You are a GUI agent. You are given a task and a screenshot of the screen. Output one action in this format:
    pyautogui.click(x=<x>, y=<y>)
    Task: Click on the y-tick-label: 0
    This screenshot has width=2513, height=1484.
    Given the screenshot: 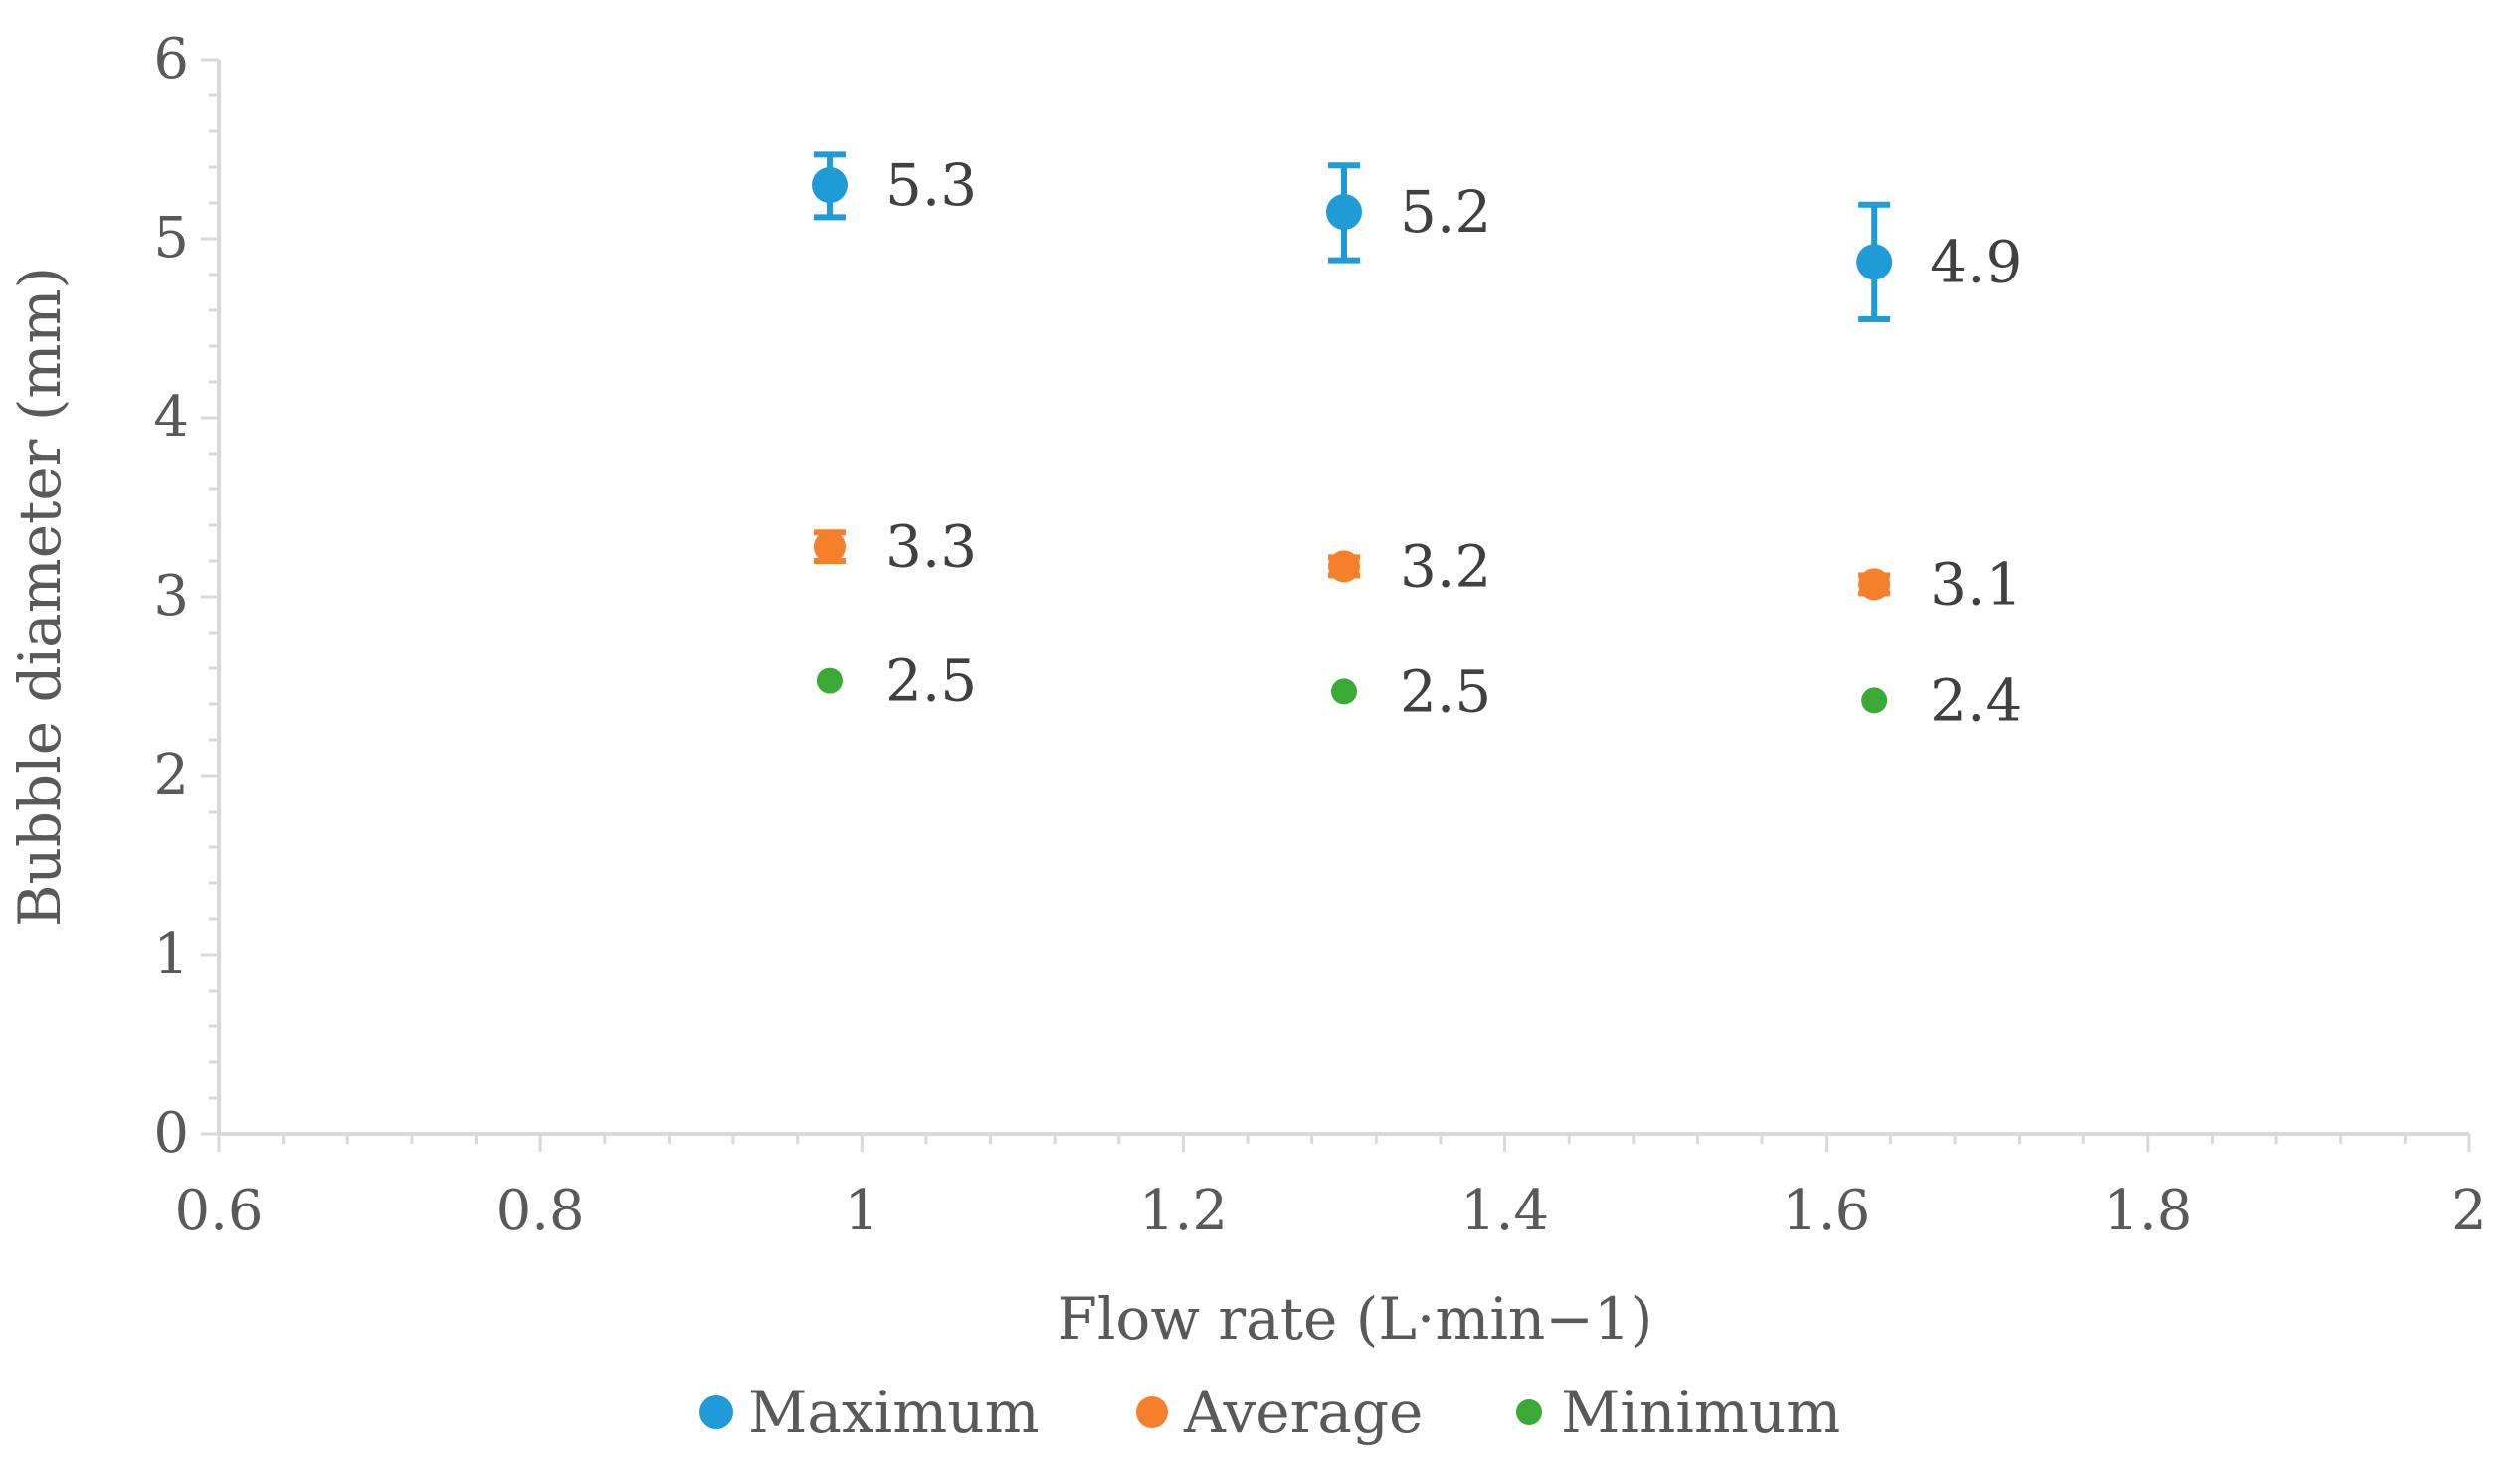 What is the action you would take?
    pyautogui.click(x=171, y=1133)
    